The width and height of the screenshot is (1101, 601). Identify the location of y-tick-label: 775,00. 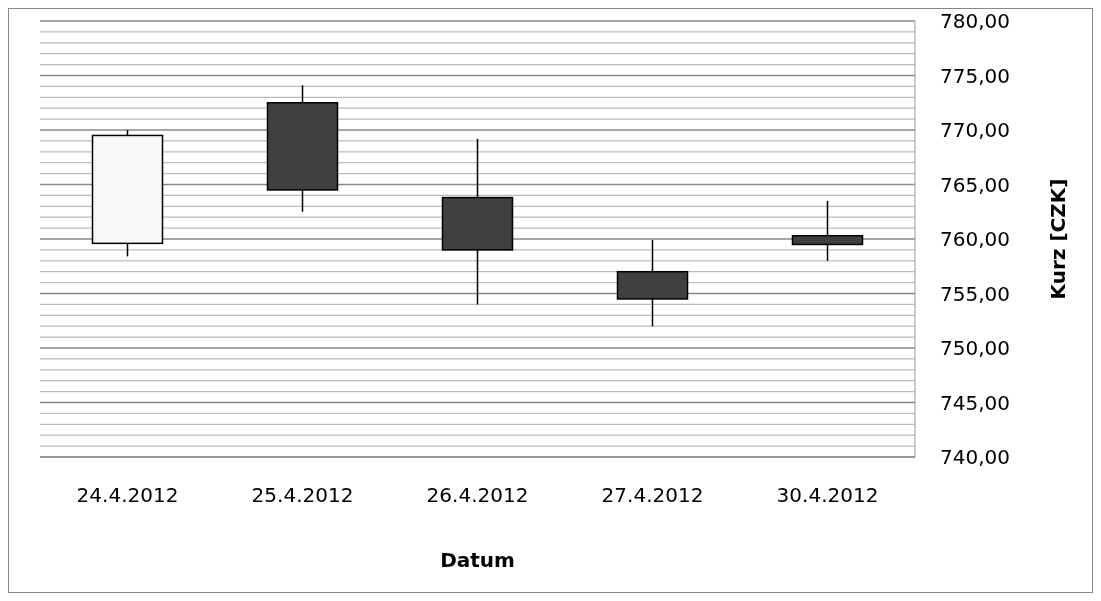
(975, 75).